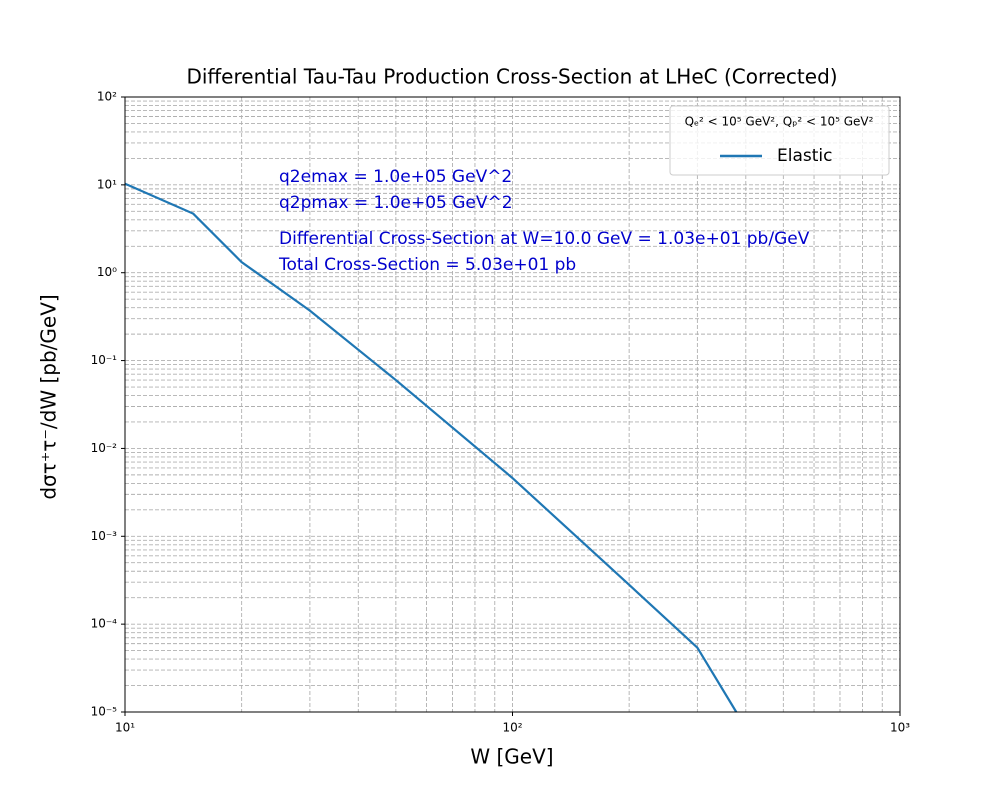 This screenshot has width=1000, height=804. I want to click on annotation: q2emax = 1.0e+05 GeV^2, so click(395, 177).